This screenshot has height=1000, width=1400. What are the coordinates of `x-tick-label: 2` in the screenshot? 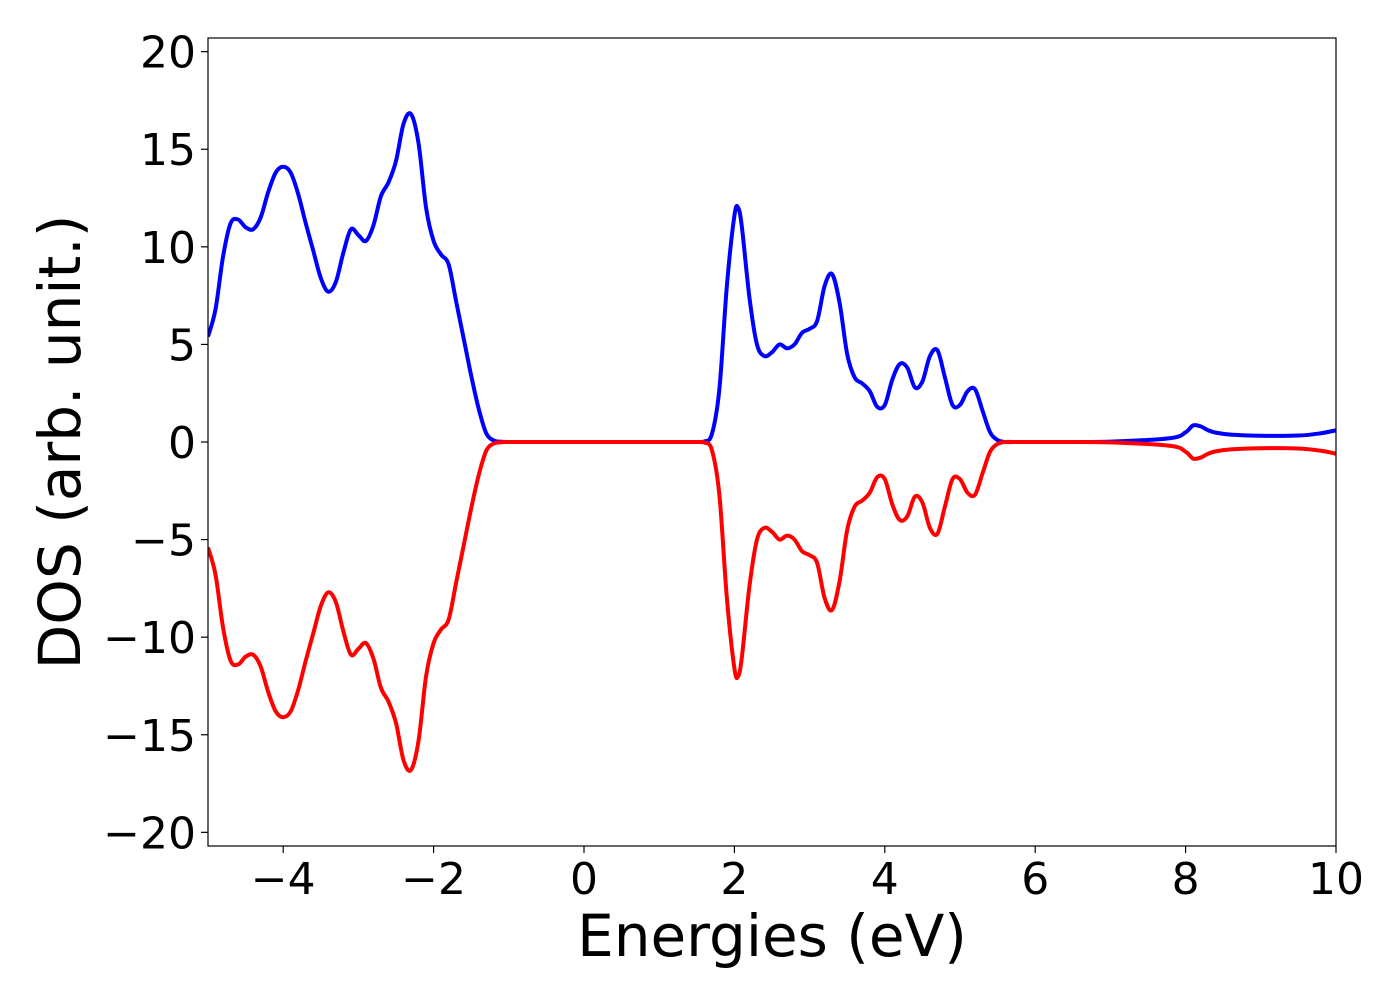 It's located at (734, 879).